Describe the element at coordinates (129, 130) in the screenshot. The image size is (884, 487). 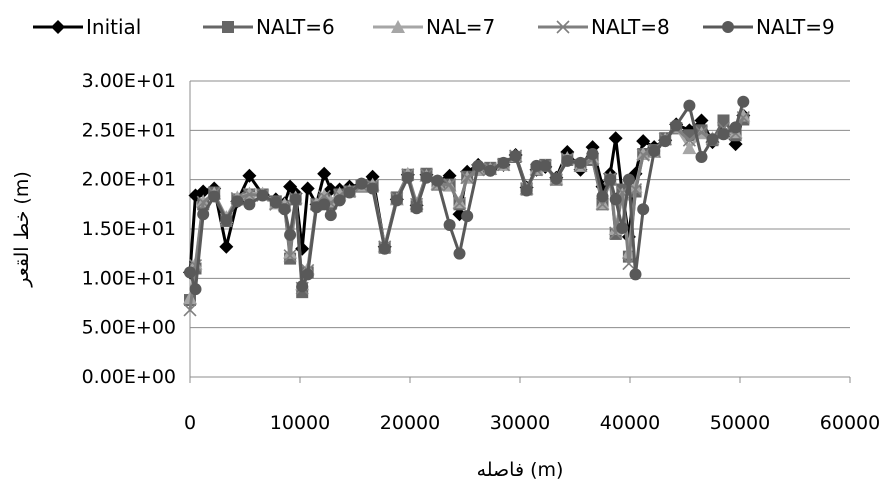
I see `y-tick-label: 2.50E+01` at that location.